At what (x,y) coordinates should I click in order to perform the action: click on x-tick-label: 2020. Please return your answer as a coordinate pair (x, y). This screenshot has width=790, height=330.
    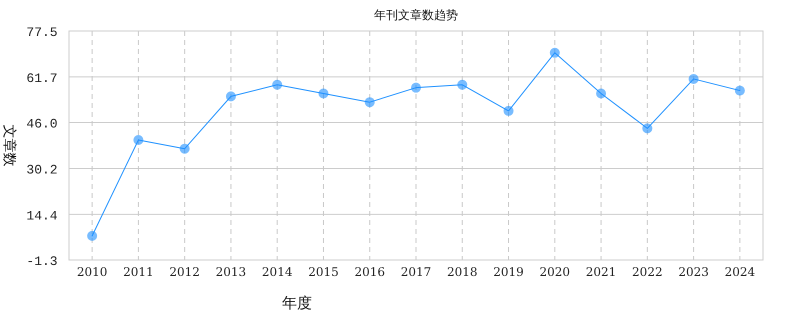
    Looking at the image, I should click on (555, 272).